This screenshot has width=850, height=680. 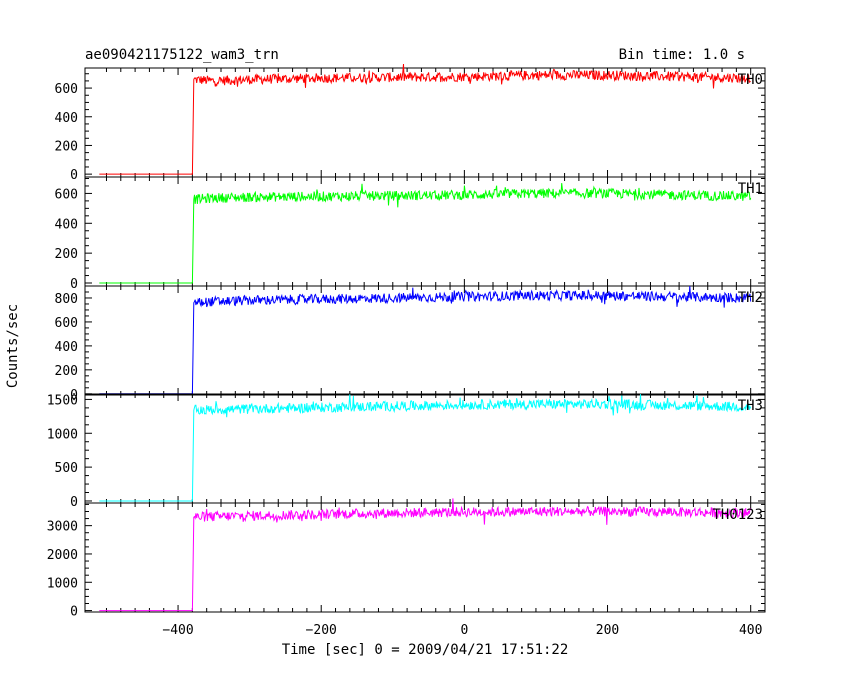 I want to click on y-tick-label: 2000, so click(x=62, y=555).